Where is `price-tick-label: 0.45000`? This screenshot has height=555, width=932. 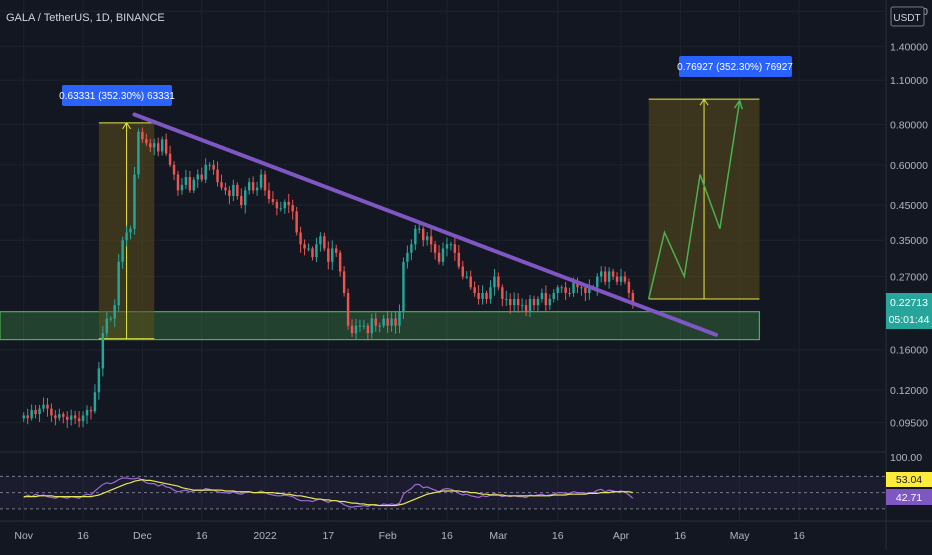
price-tick-label: 0.45000 is located at coordinates (909, 206).